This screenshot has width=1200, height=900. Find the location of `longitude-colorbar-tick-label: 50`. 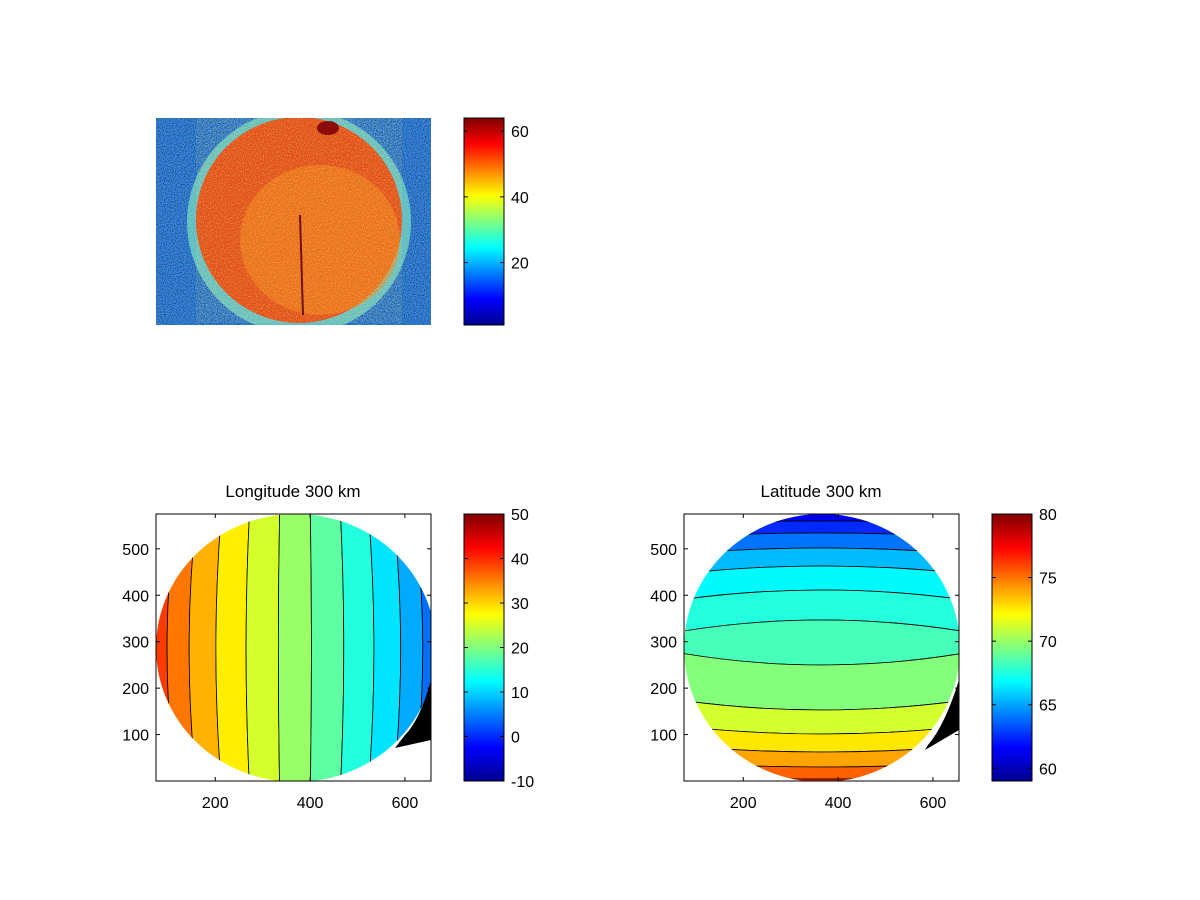

longitude-colorbar-tick-label: 50 is located at coordinates (520, 515).